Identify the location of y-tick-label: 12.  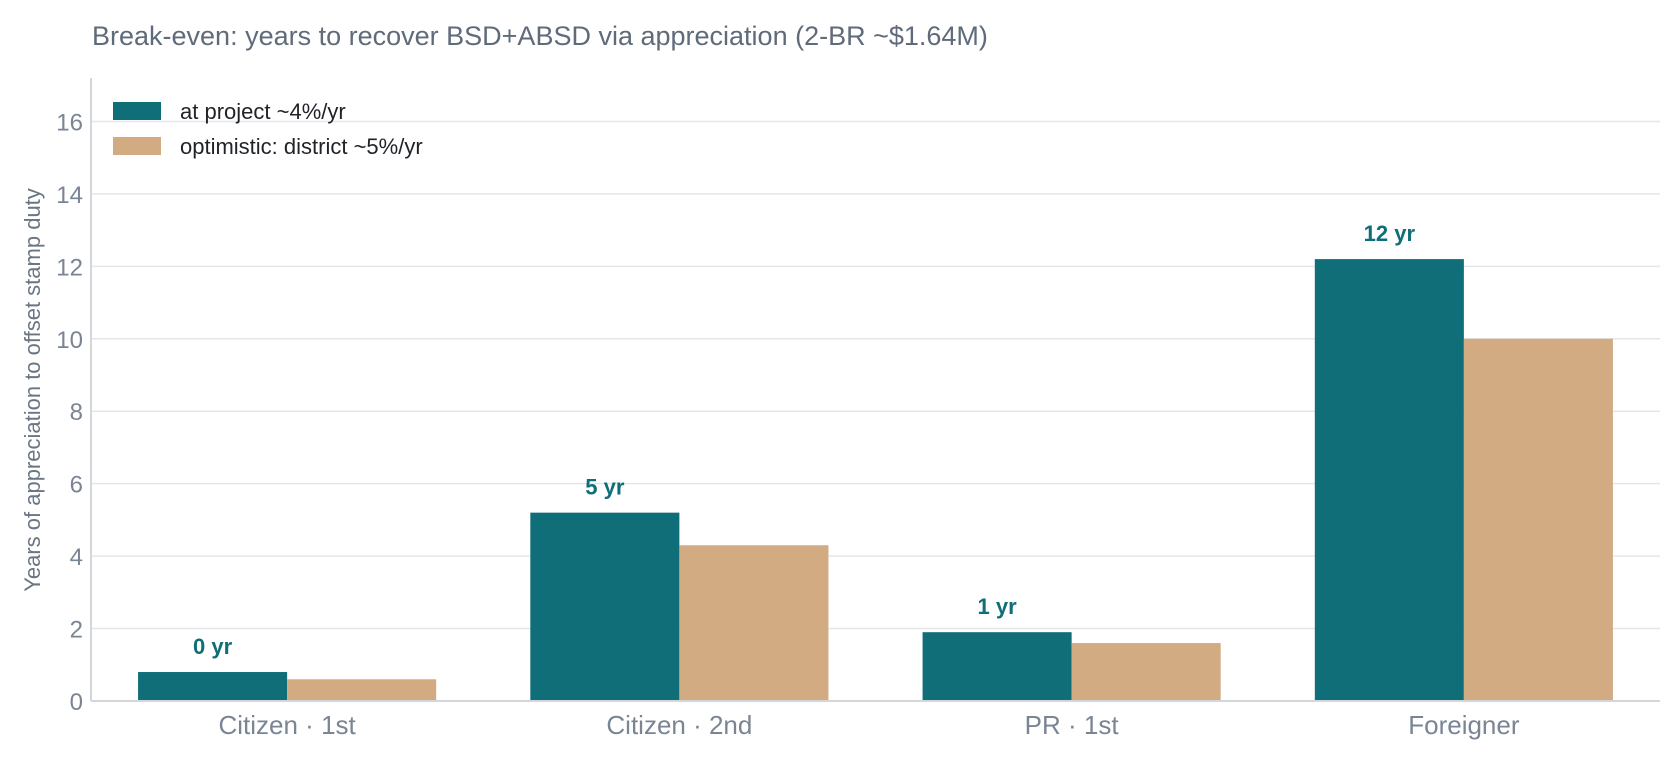
(69, 267).